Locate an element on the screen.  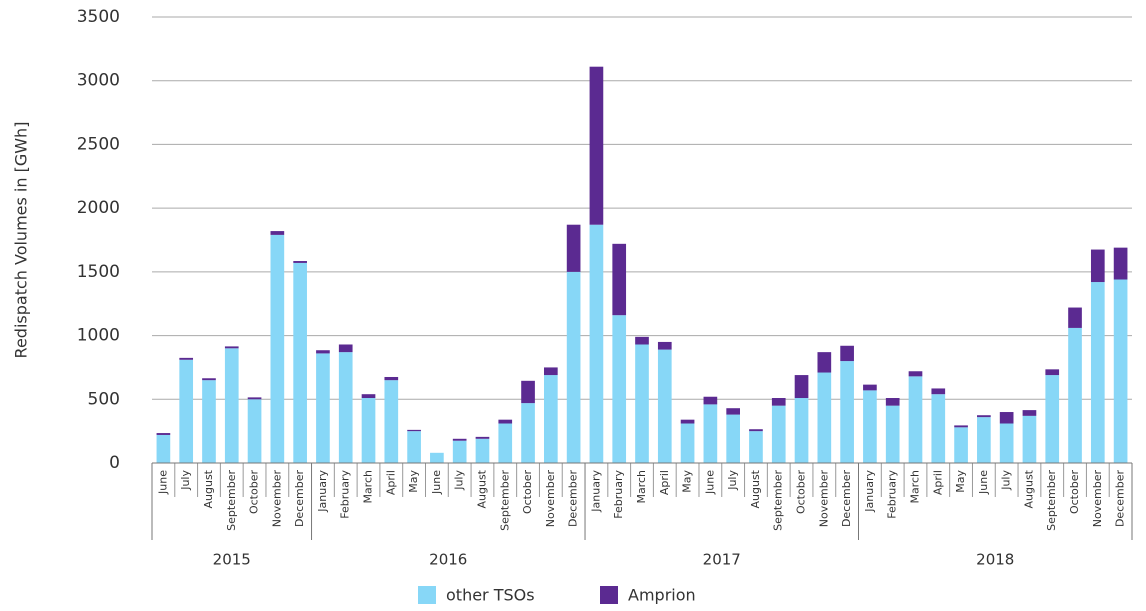
y-tick-label: 2500 is located at coordinates (98, 144).